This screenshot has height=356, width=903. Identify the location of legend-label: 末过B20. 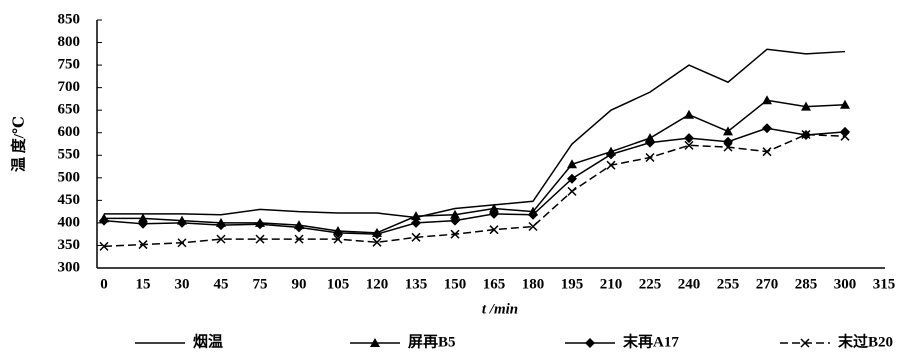
(865, 341).